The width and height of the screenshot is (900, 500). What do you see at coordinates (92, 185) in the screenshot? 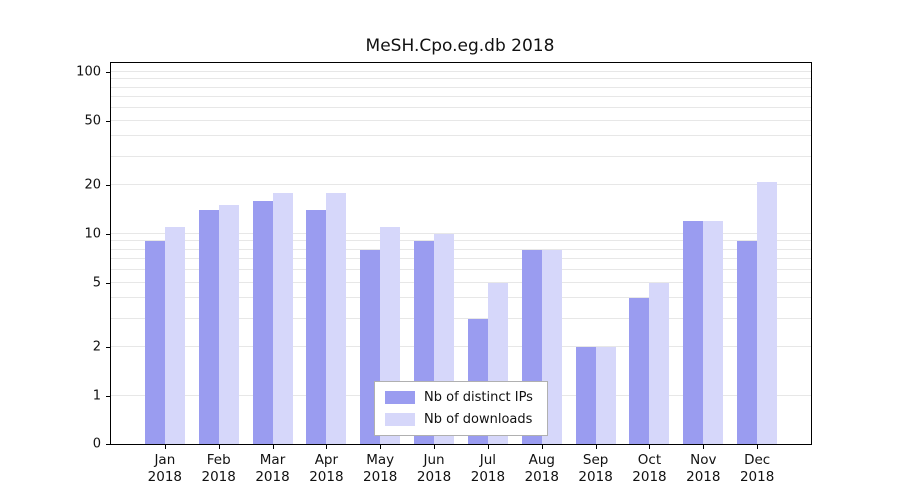
I see `y-tick-label: 20` at bounding box center [92, 185].